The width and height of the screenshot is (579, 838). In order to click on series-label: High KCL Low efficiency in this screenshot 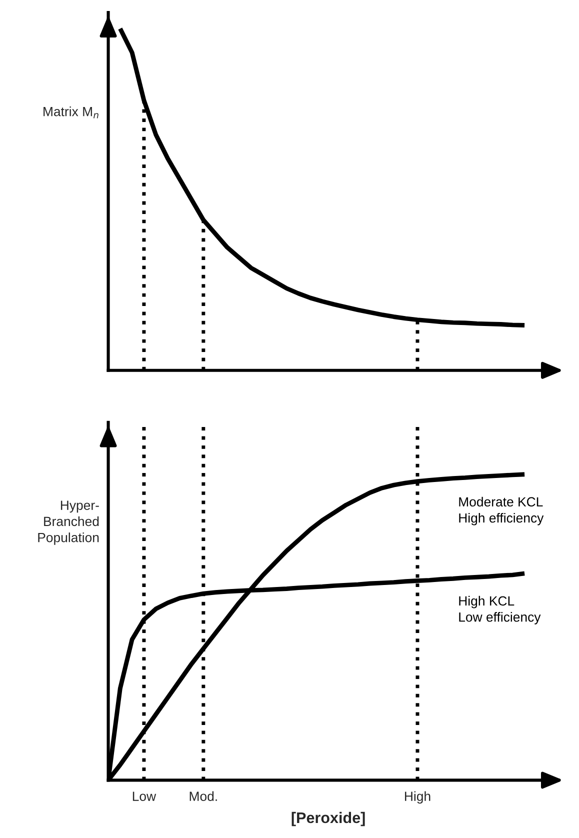, I will do `click(500, 610)`.